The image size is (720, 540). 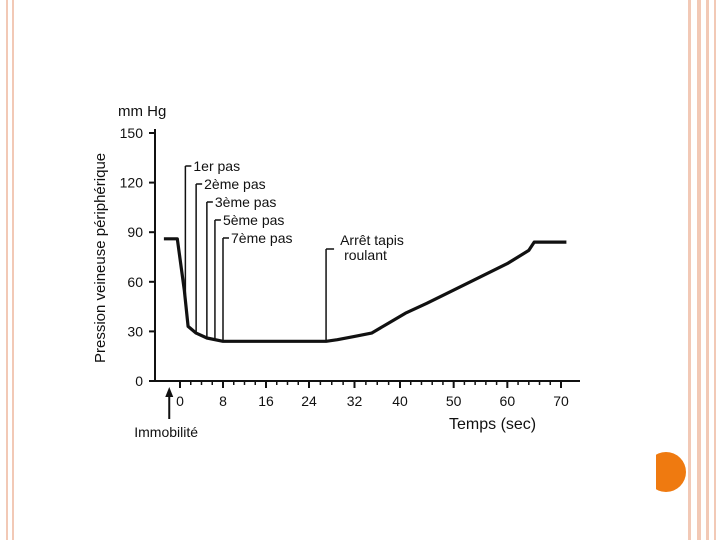 What do you see at coordinates (245, 202) in the screenshot?
I see `annotation-label: 3ème pas` at bounding box center [245, 202].